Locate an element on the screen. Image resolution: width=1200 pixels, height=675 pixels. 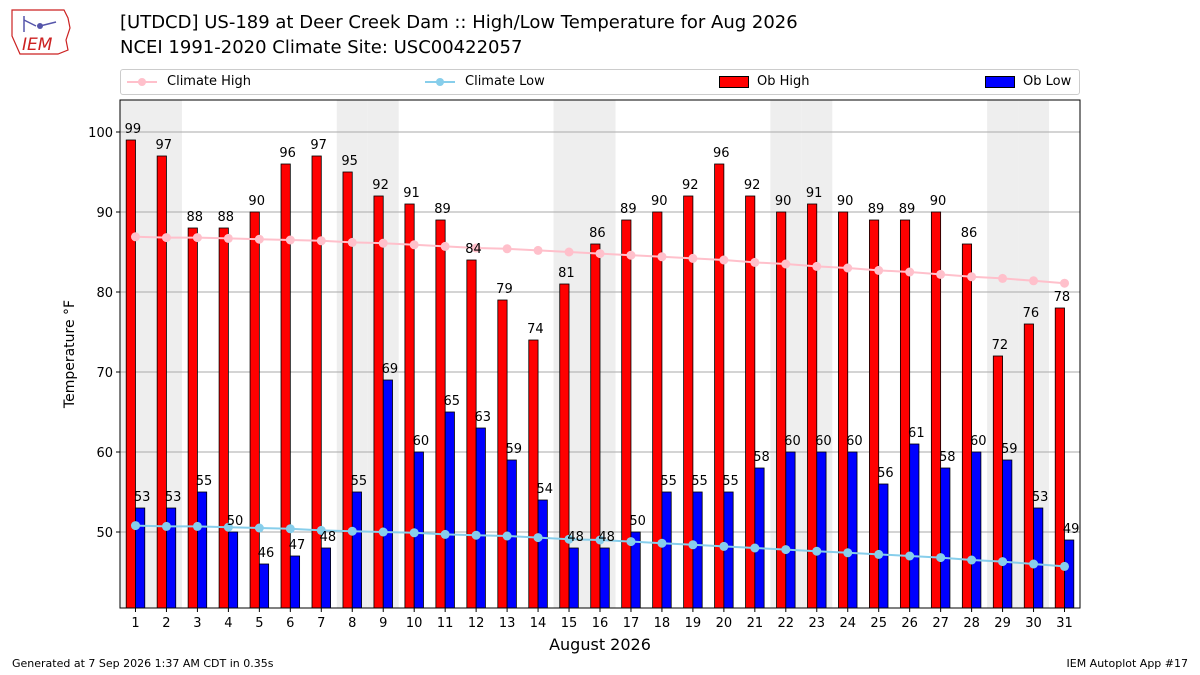
x-tick-label: 6 is located at coordinates (290, 623).